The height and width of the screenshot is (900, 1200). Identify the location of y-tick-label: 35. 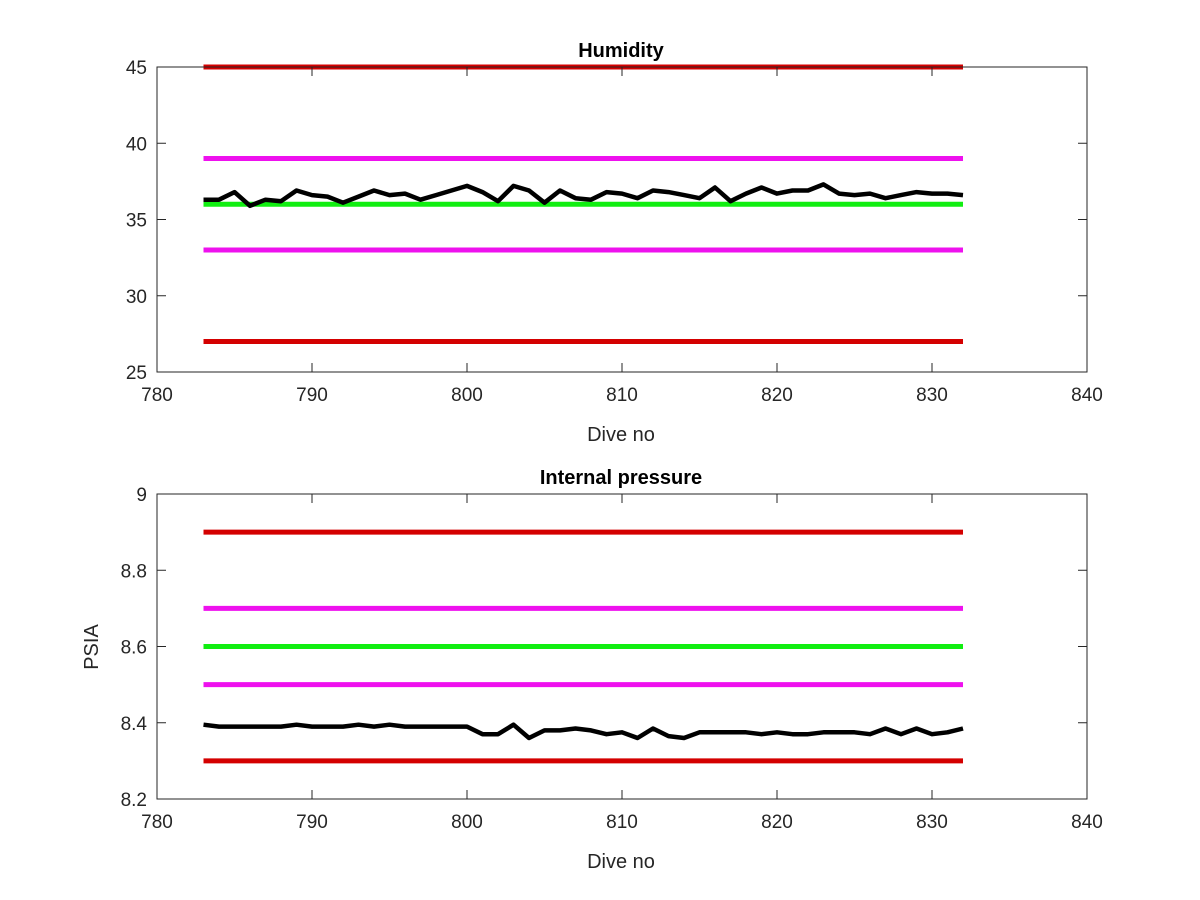
(136, 221).